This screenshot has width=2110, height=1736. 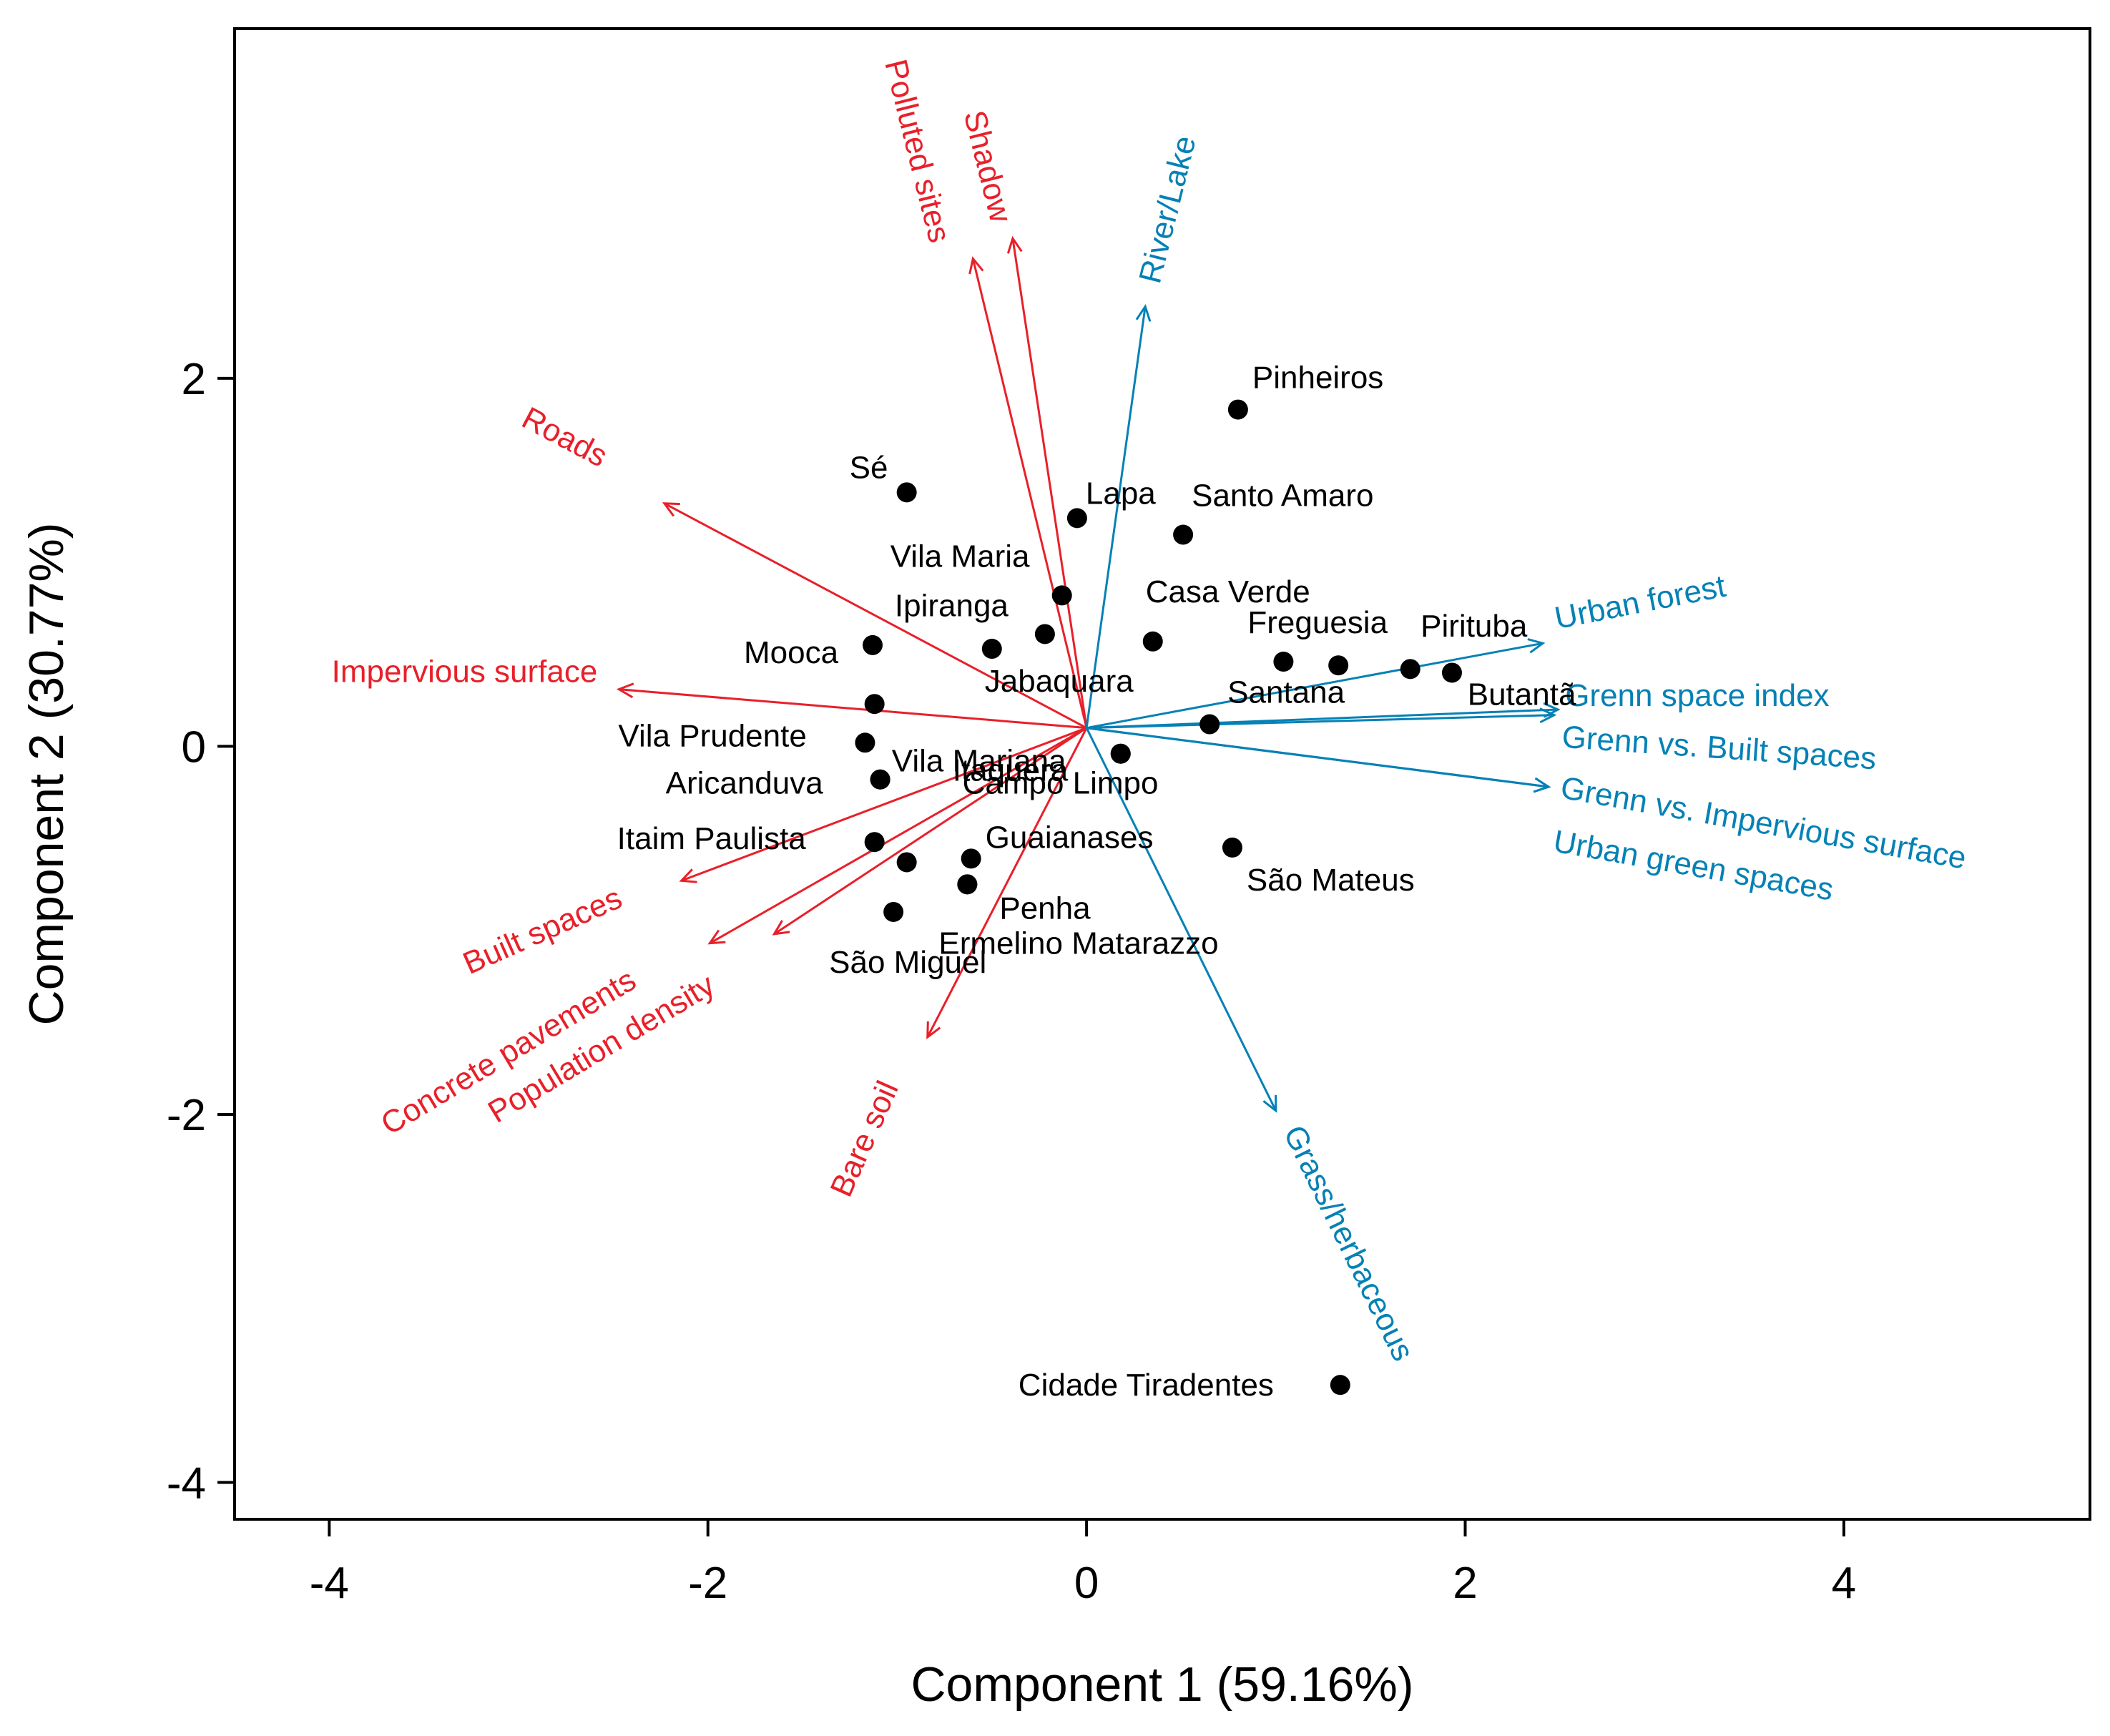 I want to click on point-vila-mariana: Vila Mariana, so click(x=1012, y=761).